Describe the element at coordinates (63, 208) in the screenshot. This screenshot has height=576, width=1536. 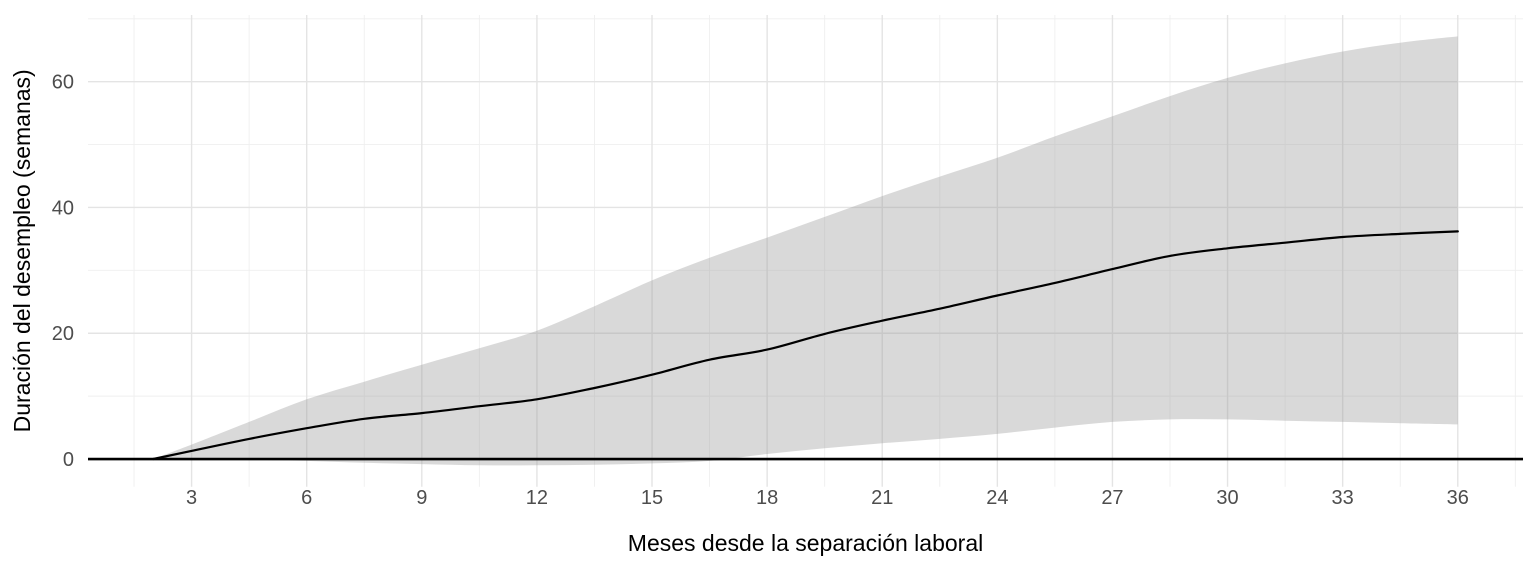
I see `y-tick-label: 40` at that location.